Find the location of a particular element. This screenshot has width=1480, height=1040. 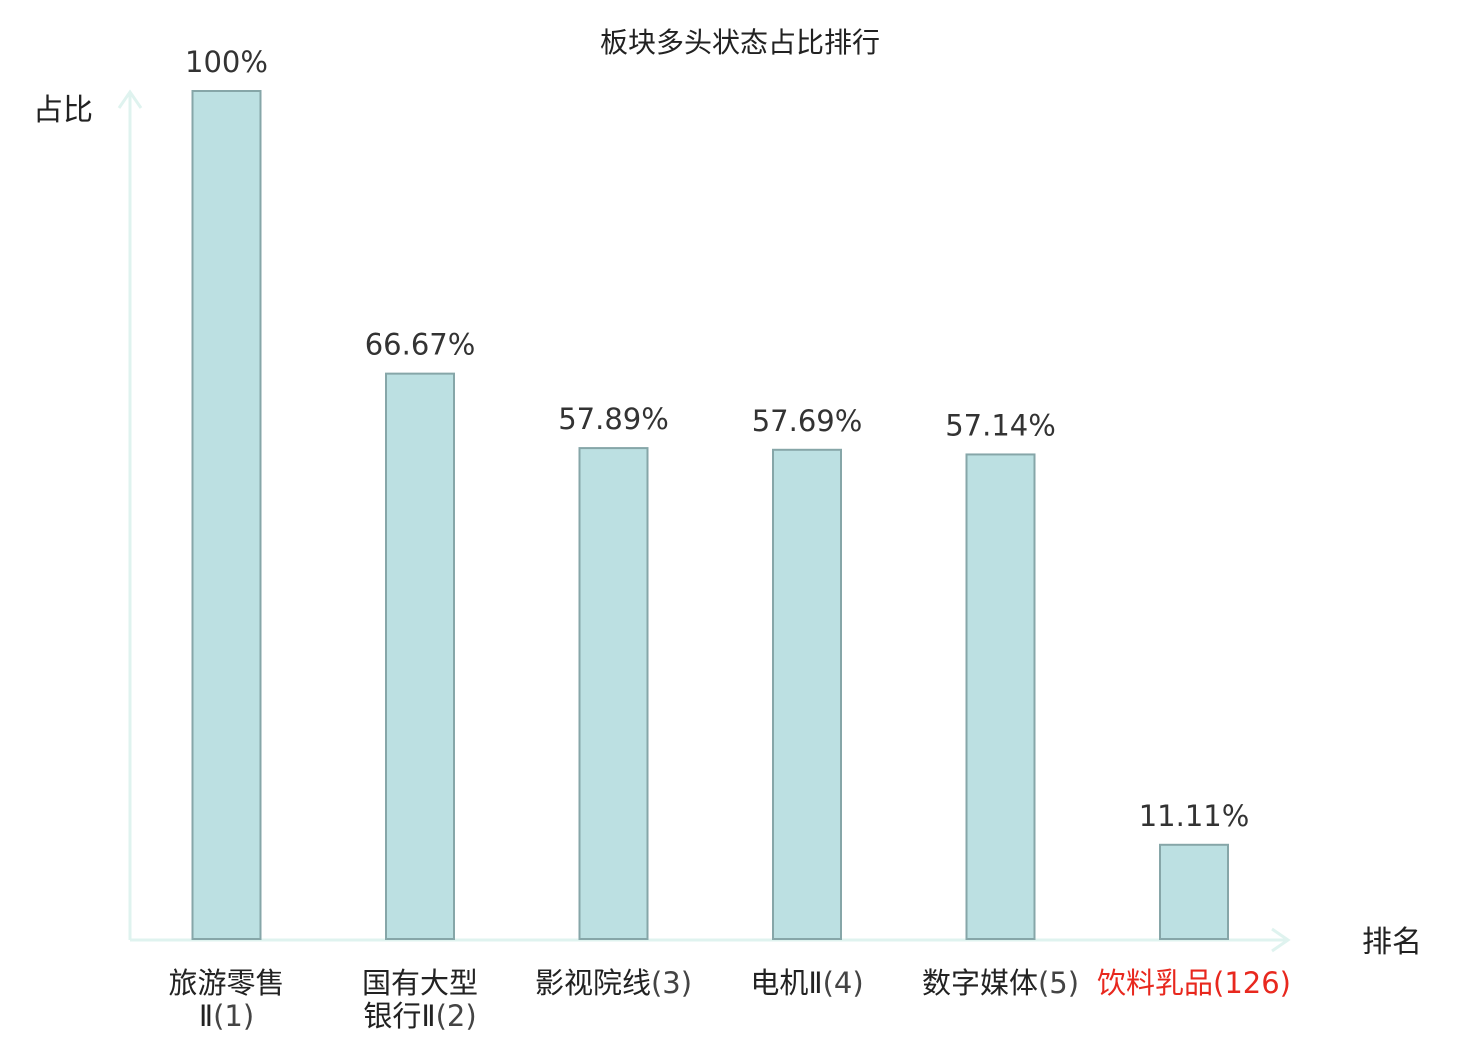

value-label-6: 11.11% is located at coordinates (1194, 816).